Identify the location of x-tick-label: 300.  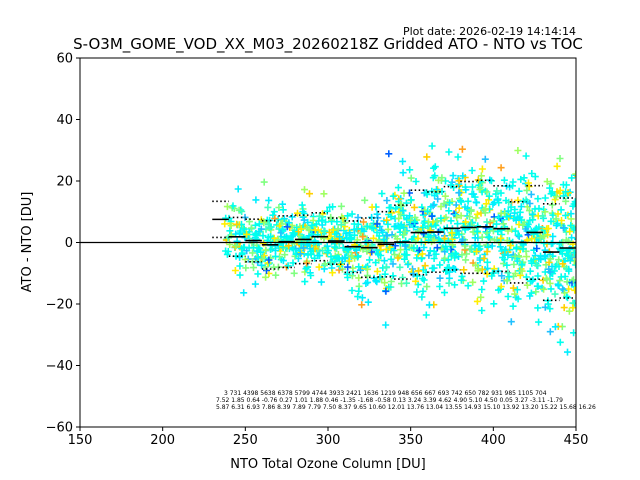
(328, 440).